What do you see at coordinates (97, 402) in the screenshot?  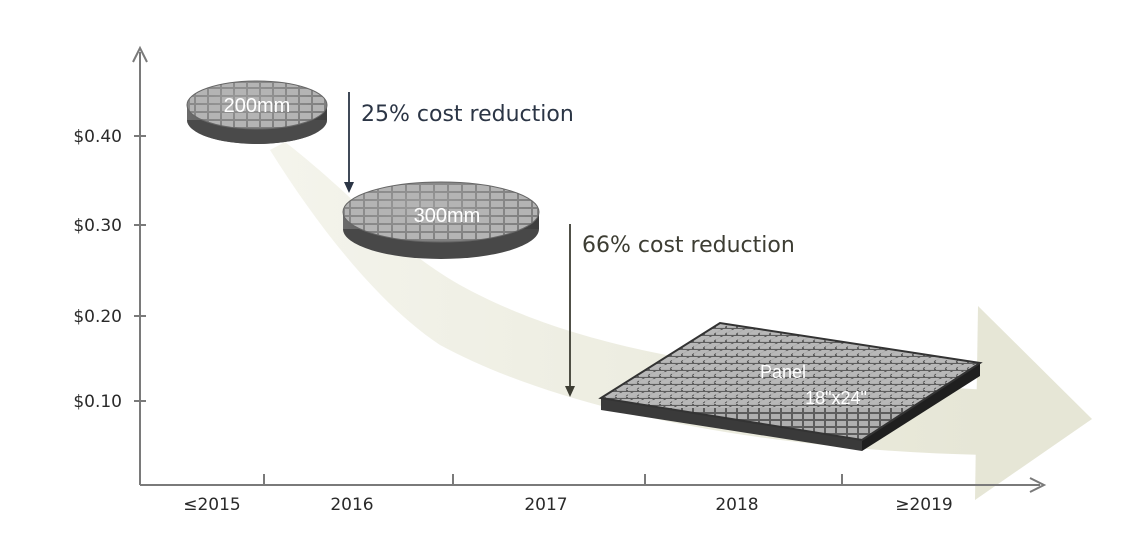 I see `y-tick-label: $0.10` at bounding box center [97, 402].